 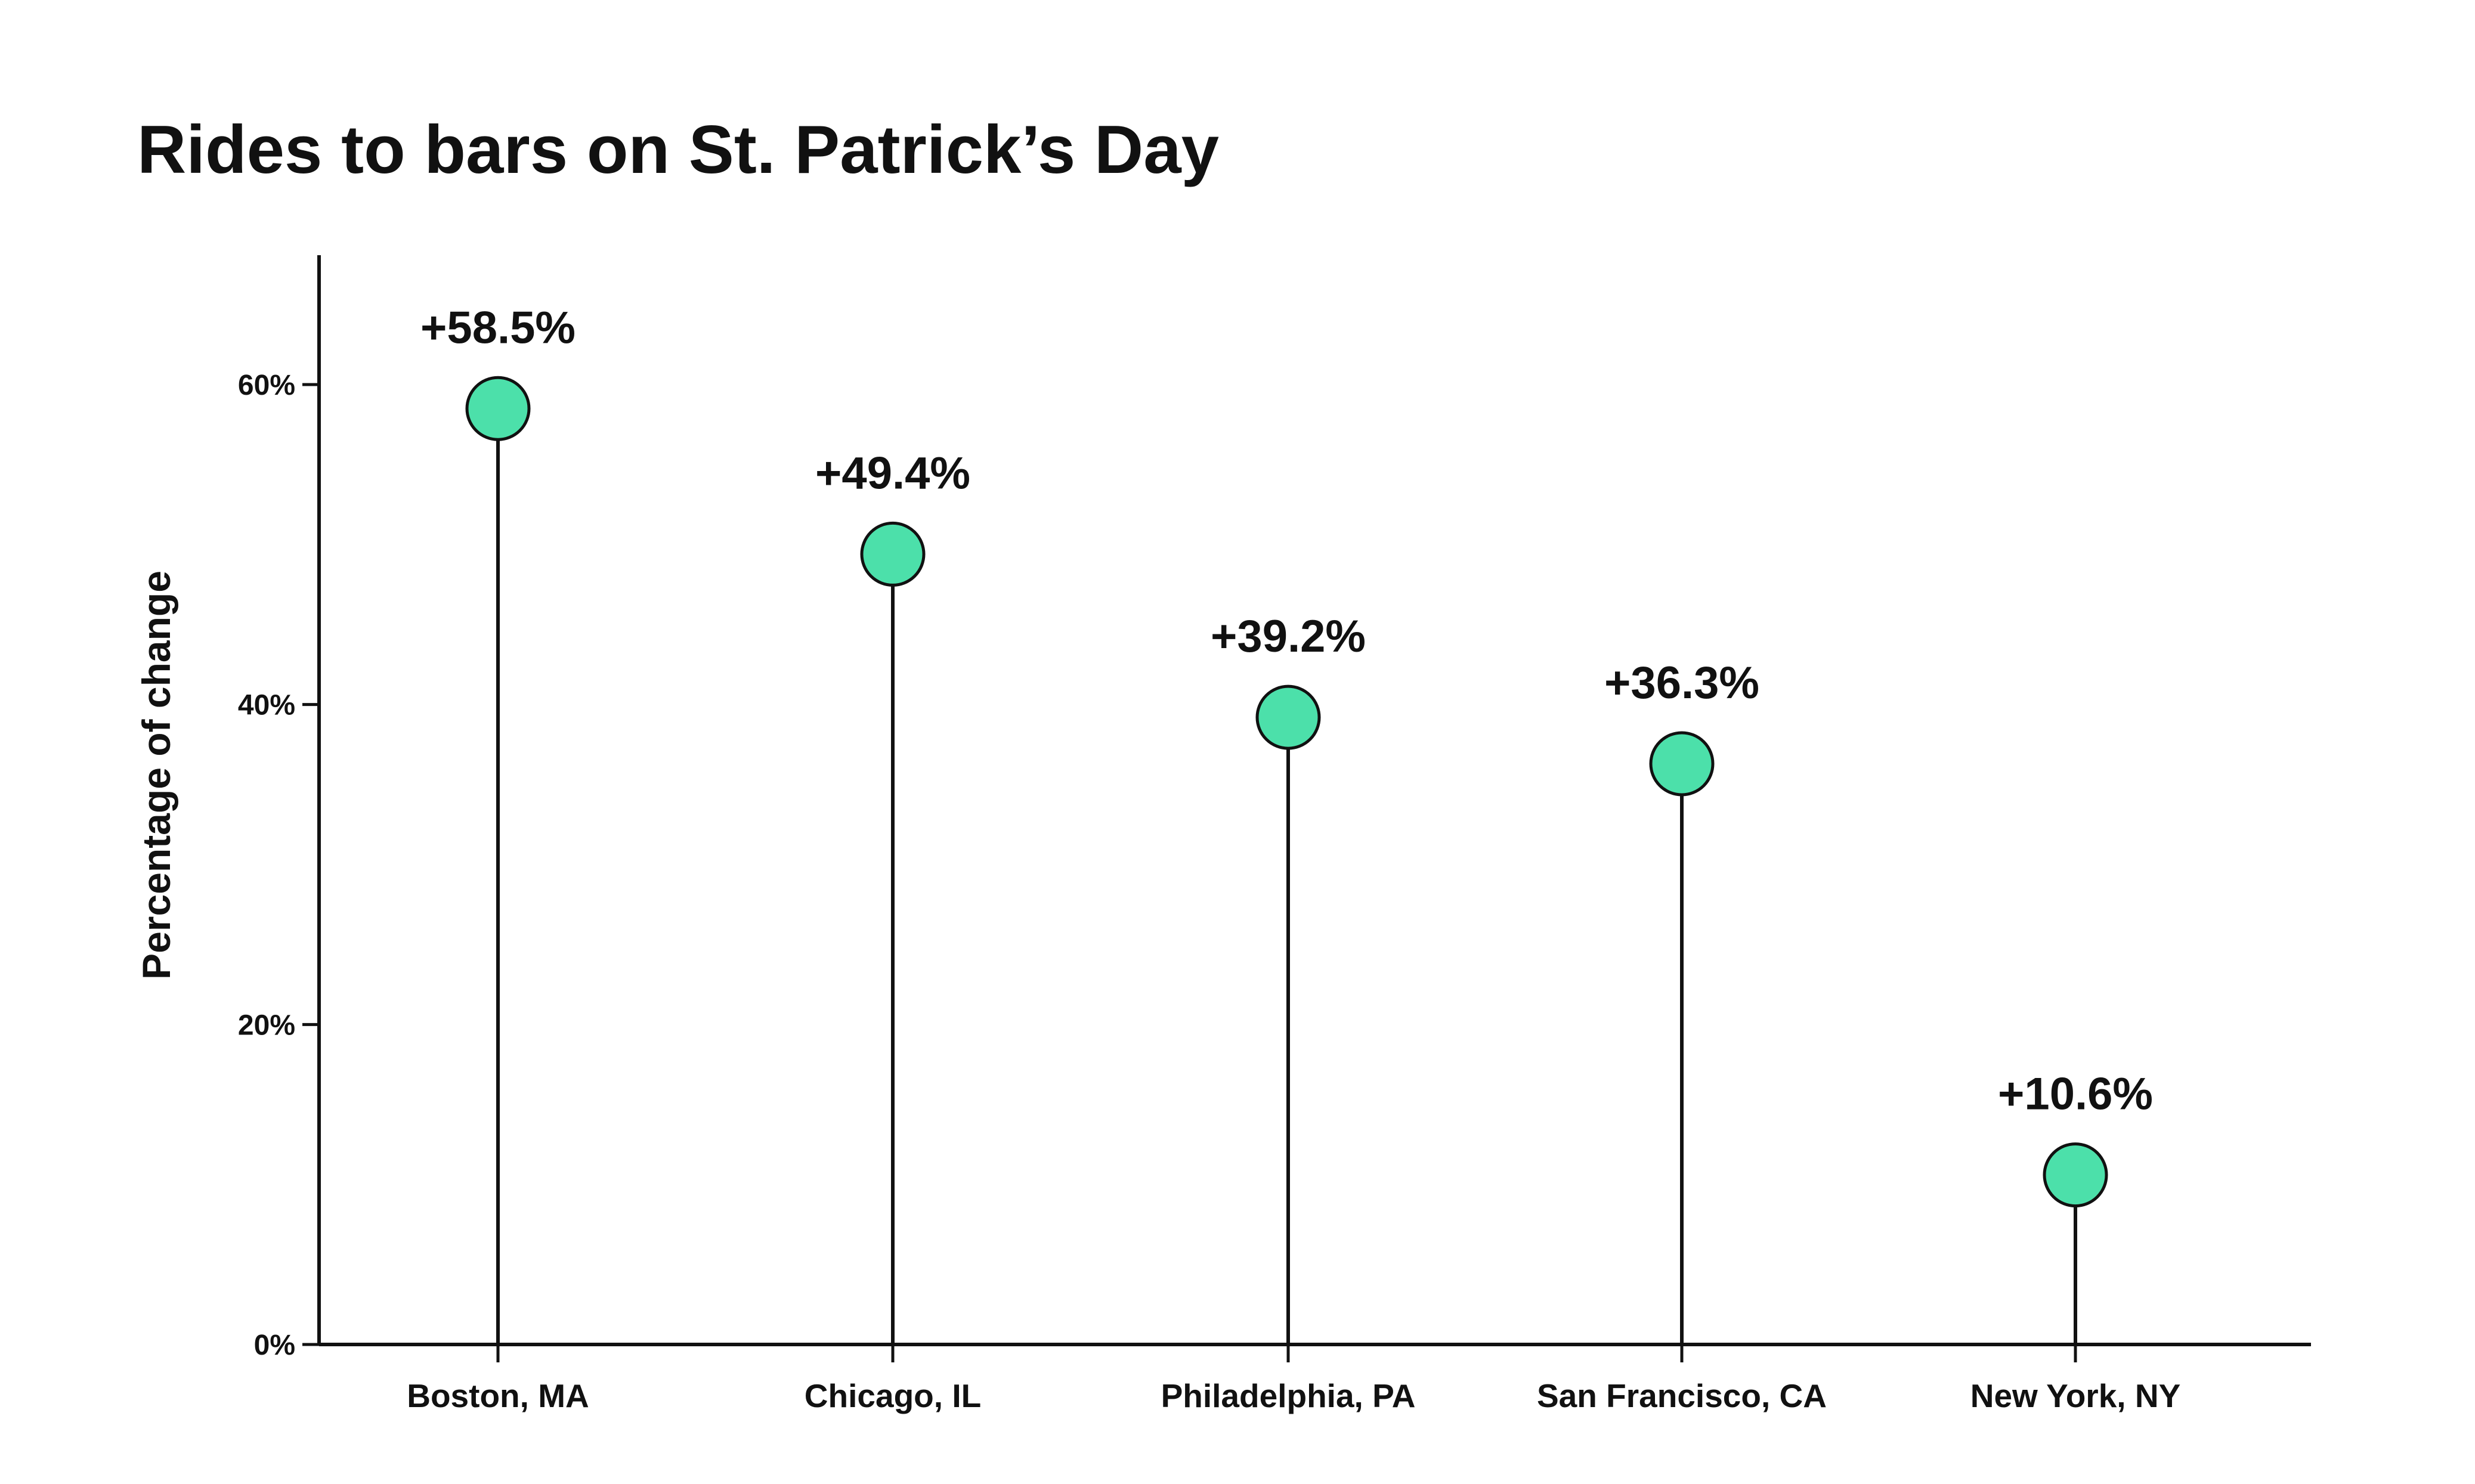 What do you see at coordinates (678, 150) in the screenshot?
I see `chart-title: Rides to bars on St. Patrick’s Day` at bounding box center [678, 150].